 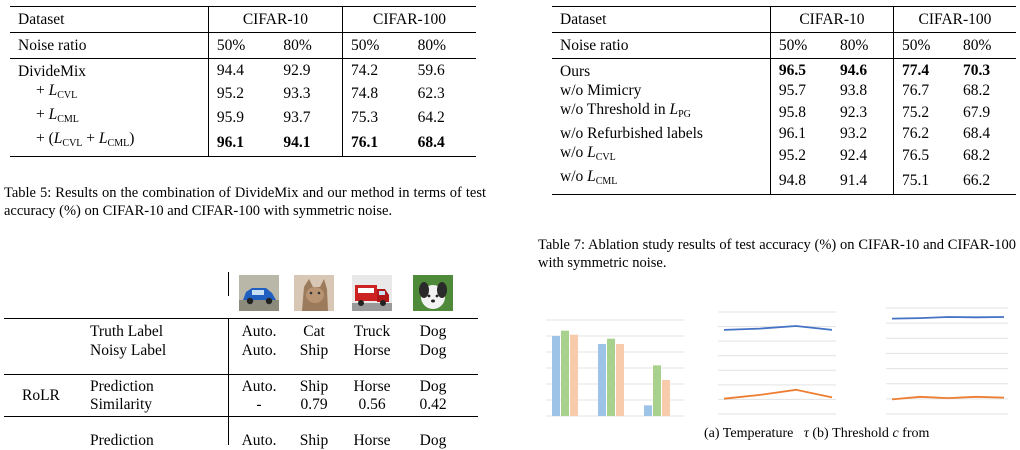 I want to click on row-label: + (LCVL + LCML), so click(x=109, y=143).